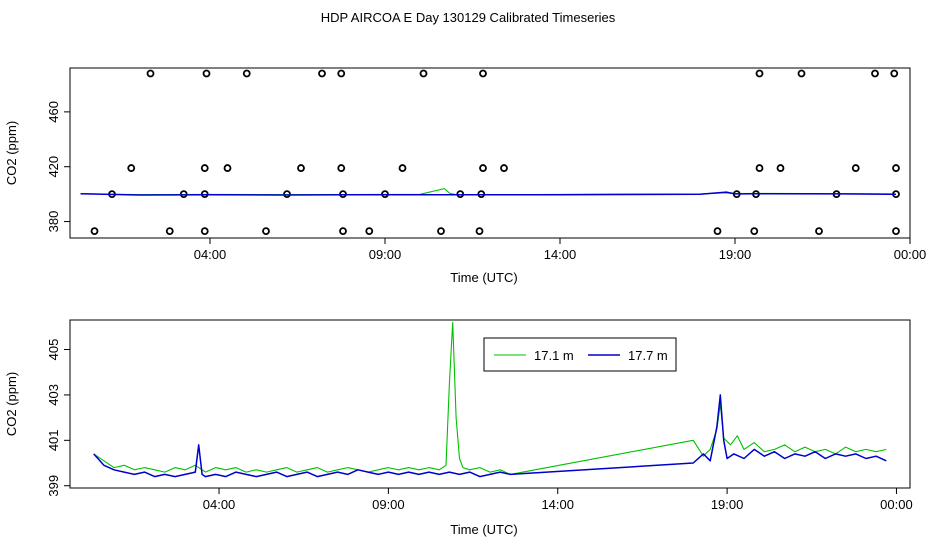 Image resolution: width=936 pixels, height=545 pixels. What do you see at coordinates (483, 529) in the screenshot?
I see `lower-x-axis-label: Time (UTC)` at bounding box center [483, 529].